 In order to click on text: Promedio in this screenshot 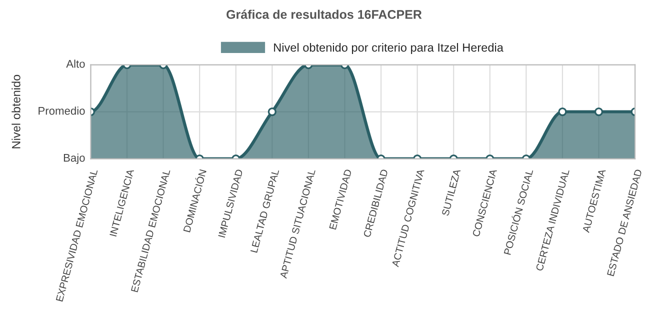, I will do `click(61, 110)`.